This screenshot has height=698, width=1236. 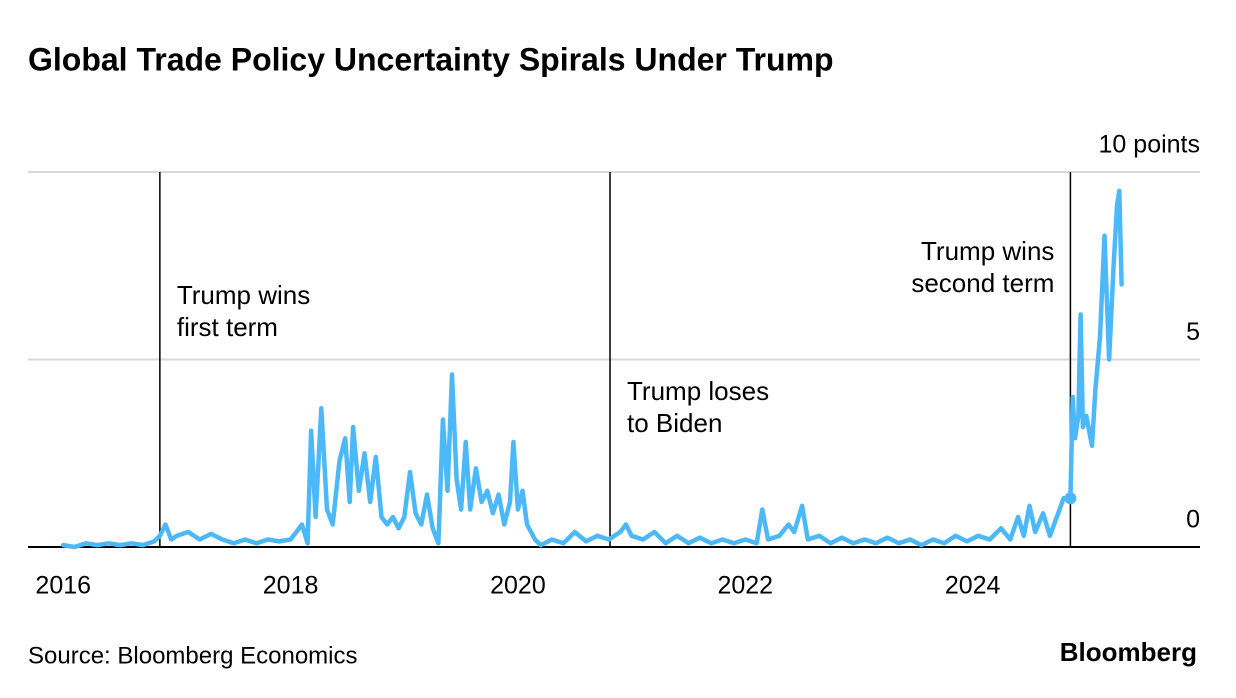 I want to click on y-tick-label: 10 points, so click(x=1149, y=145).